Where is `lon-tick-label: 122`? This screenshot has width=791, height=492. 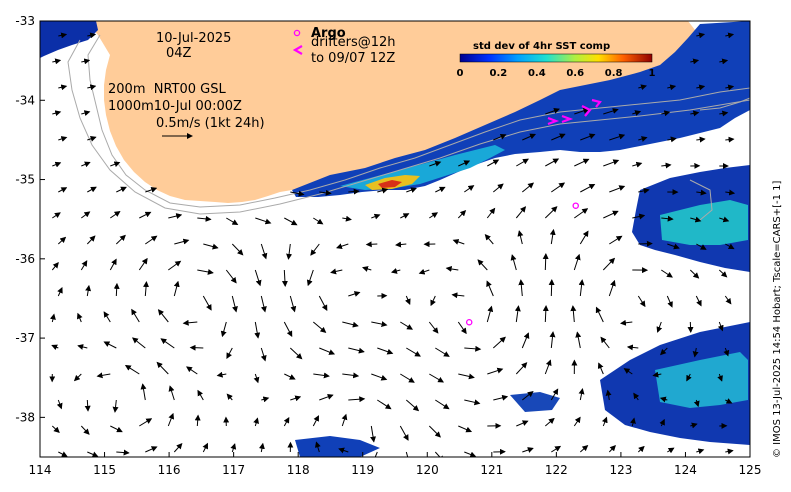
lon-tick-label: 122 is located at coordinates (556, 470).